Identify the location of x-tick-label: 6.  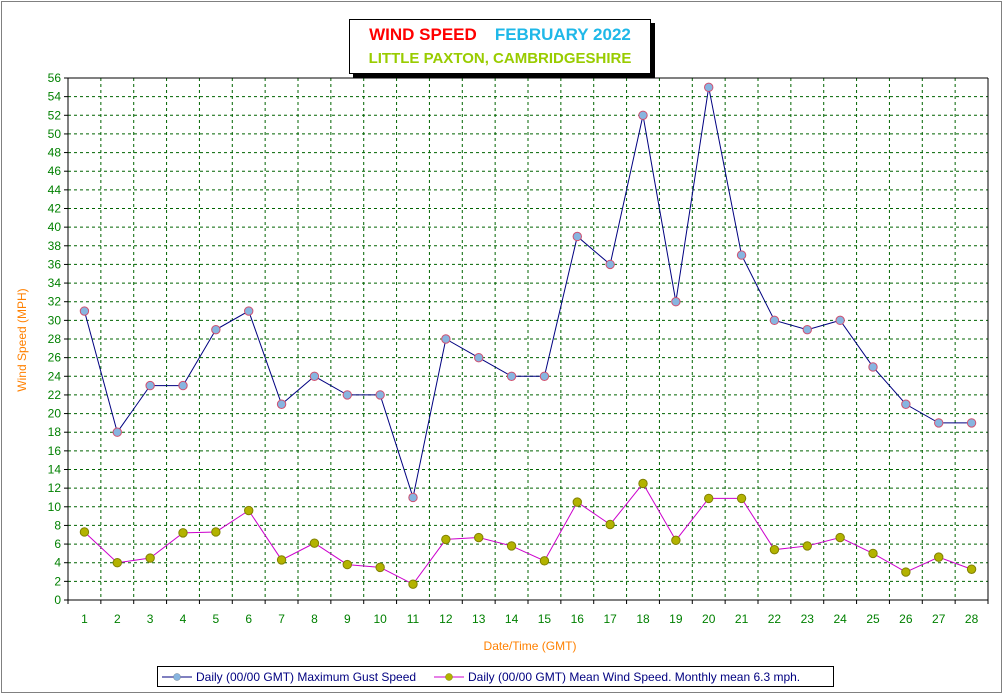
(248, 619).